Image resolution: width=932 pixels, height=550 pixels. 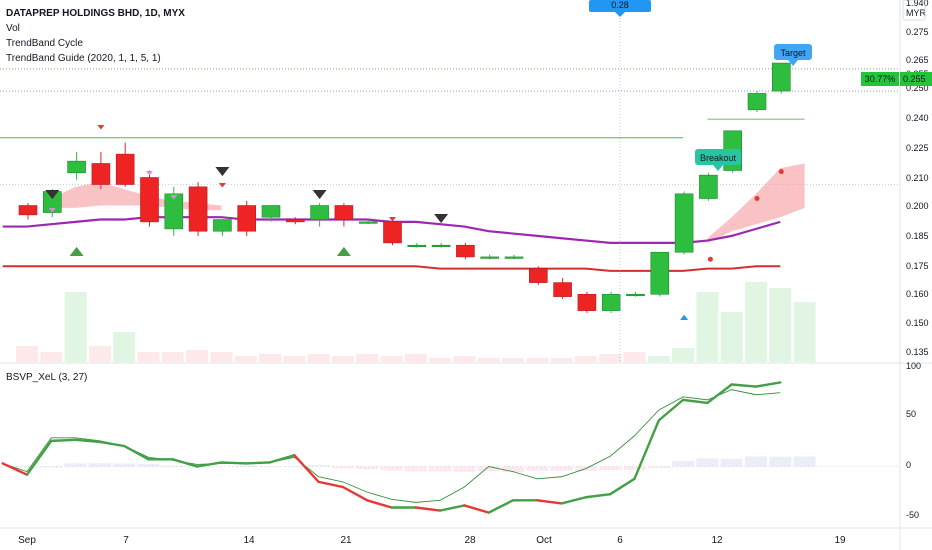 What do you see at coordinates (917, 178) in the screenshot?
I see `price-tick-label: 0.210` at bounding box center [917, 178].